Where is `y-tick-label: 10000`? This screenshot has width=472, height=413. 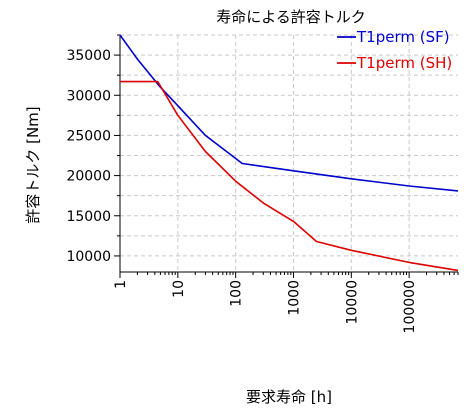 y-tick-label: 10000 is located at coordinates (88, 257).